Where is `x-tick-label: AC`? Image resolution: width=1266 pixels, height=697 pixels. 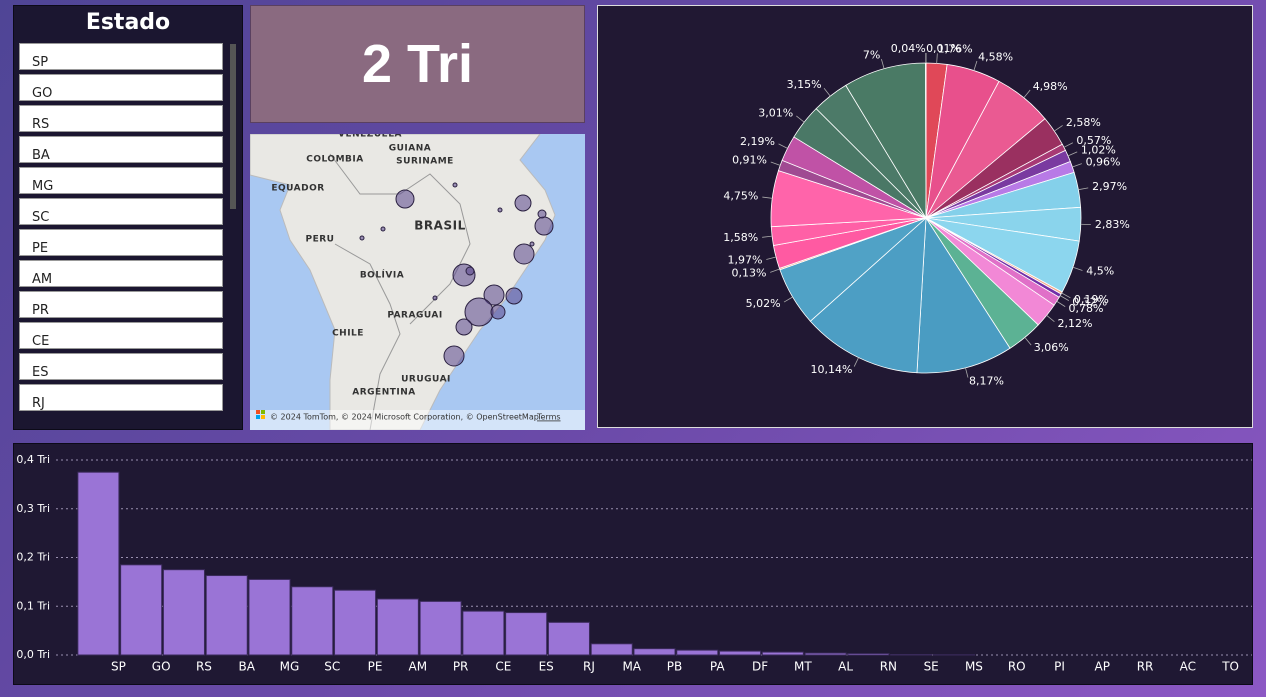 x-tick-label: AC is located at coordinates (1188, 667).